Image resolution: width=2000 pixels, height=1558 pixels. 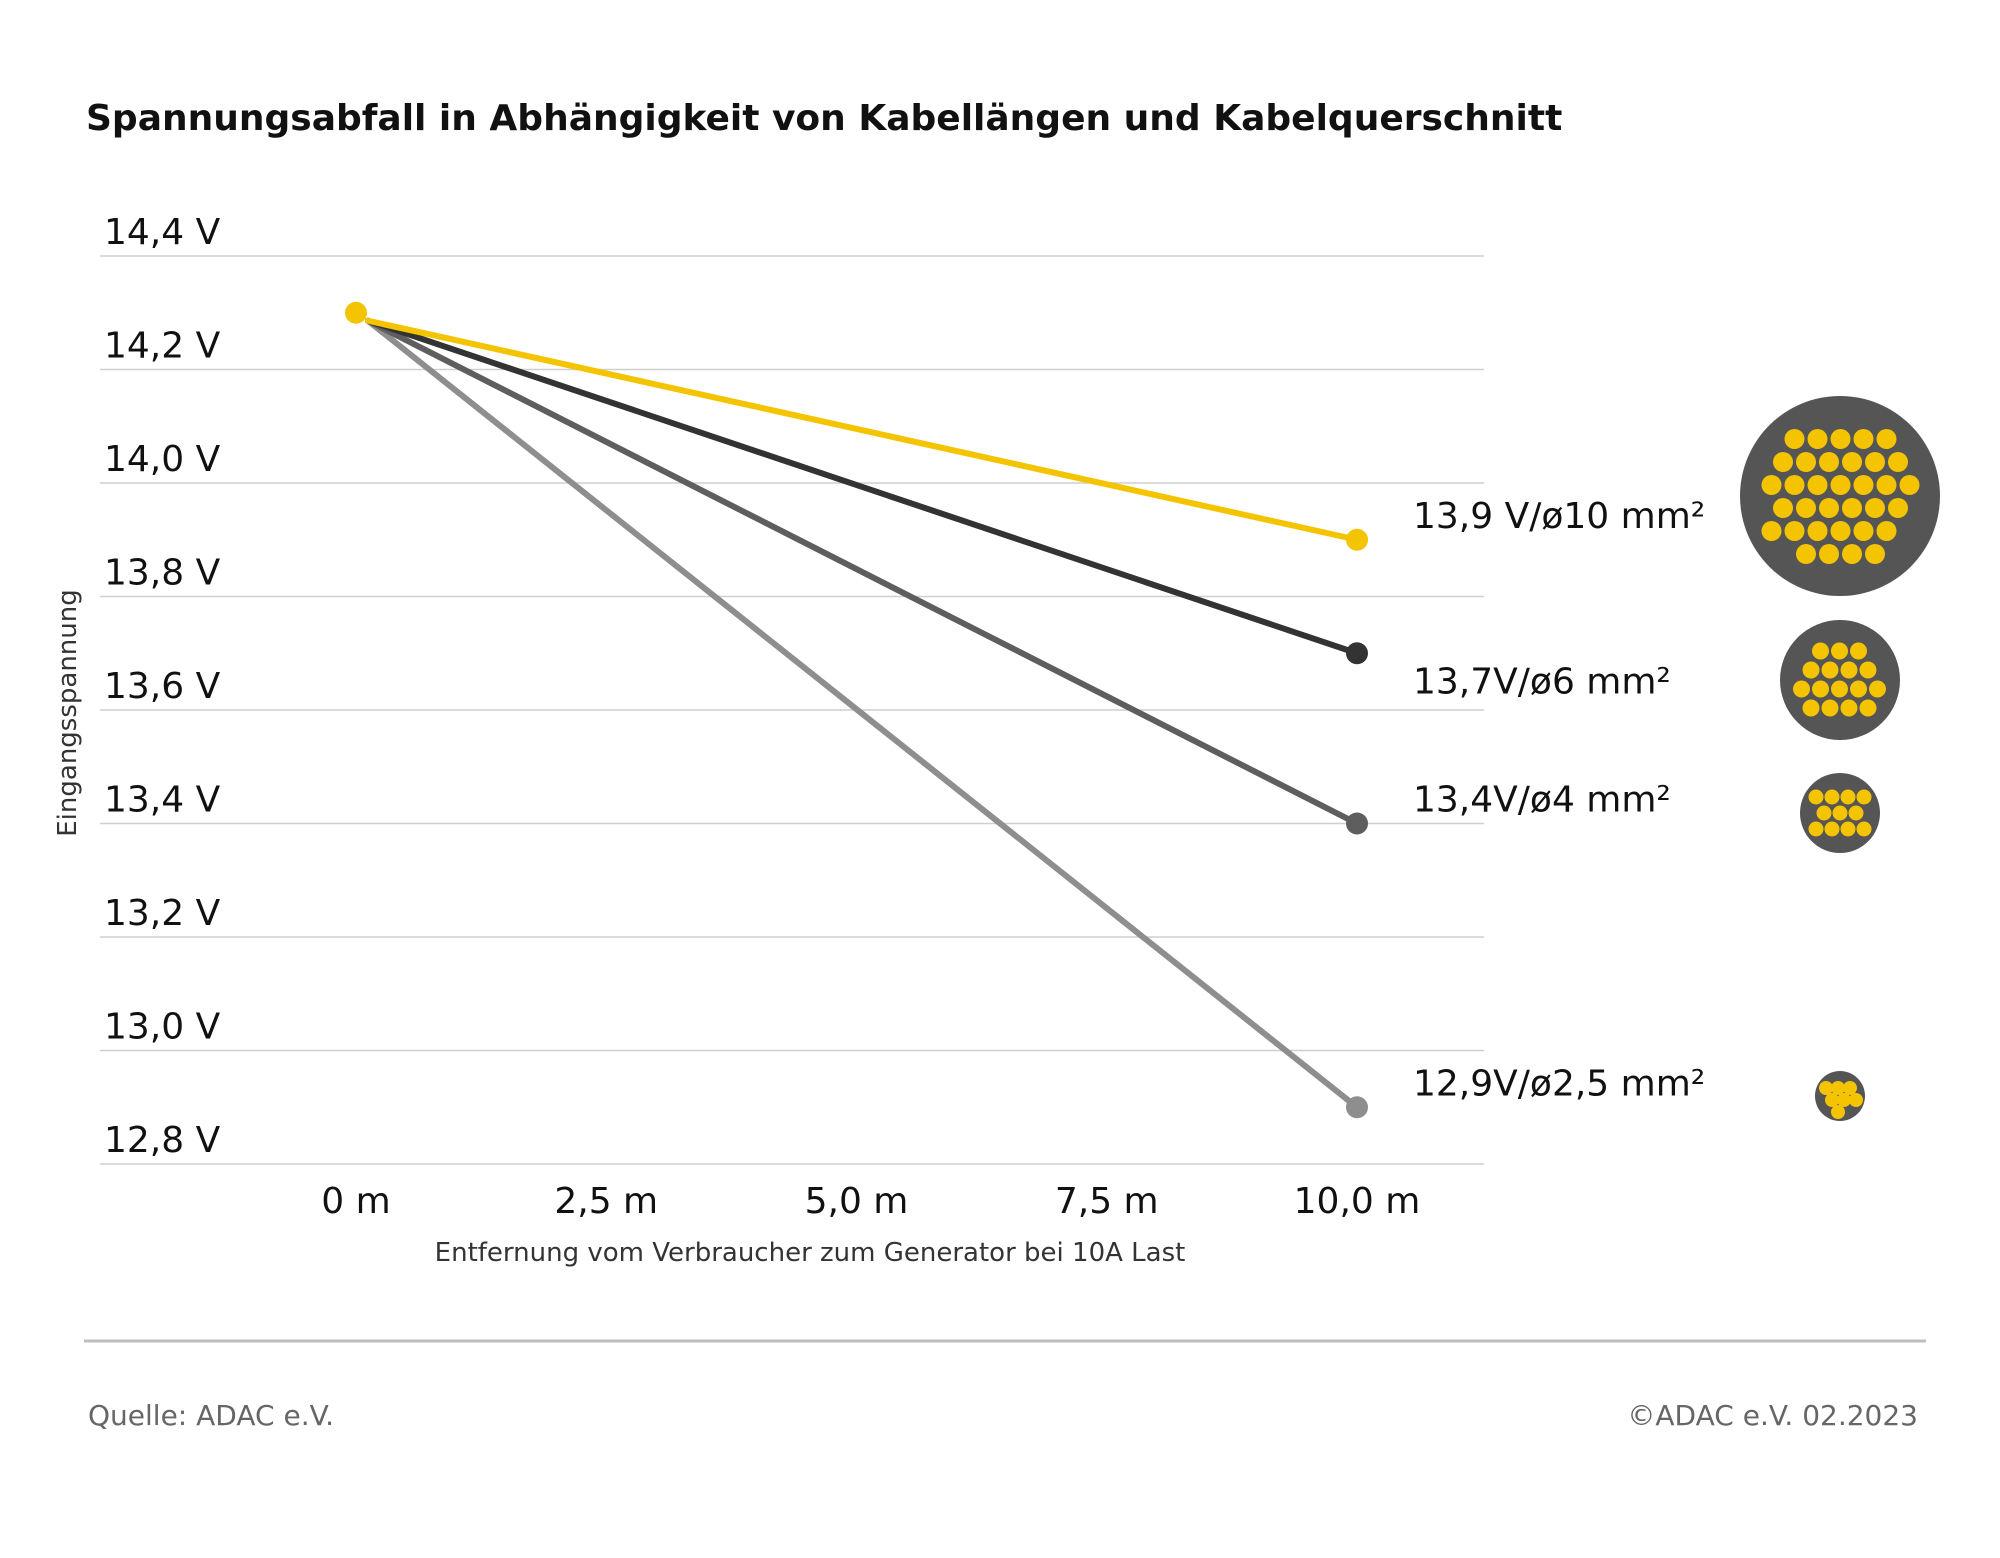 I want to click on y-tick-label: 12,8 V, so click(x=162, y=1140).